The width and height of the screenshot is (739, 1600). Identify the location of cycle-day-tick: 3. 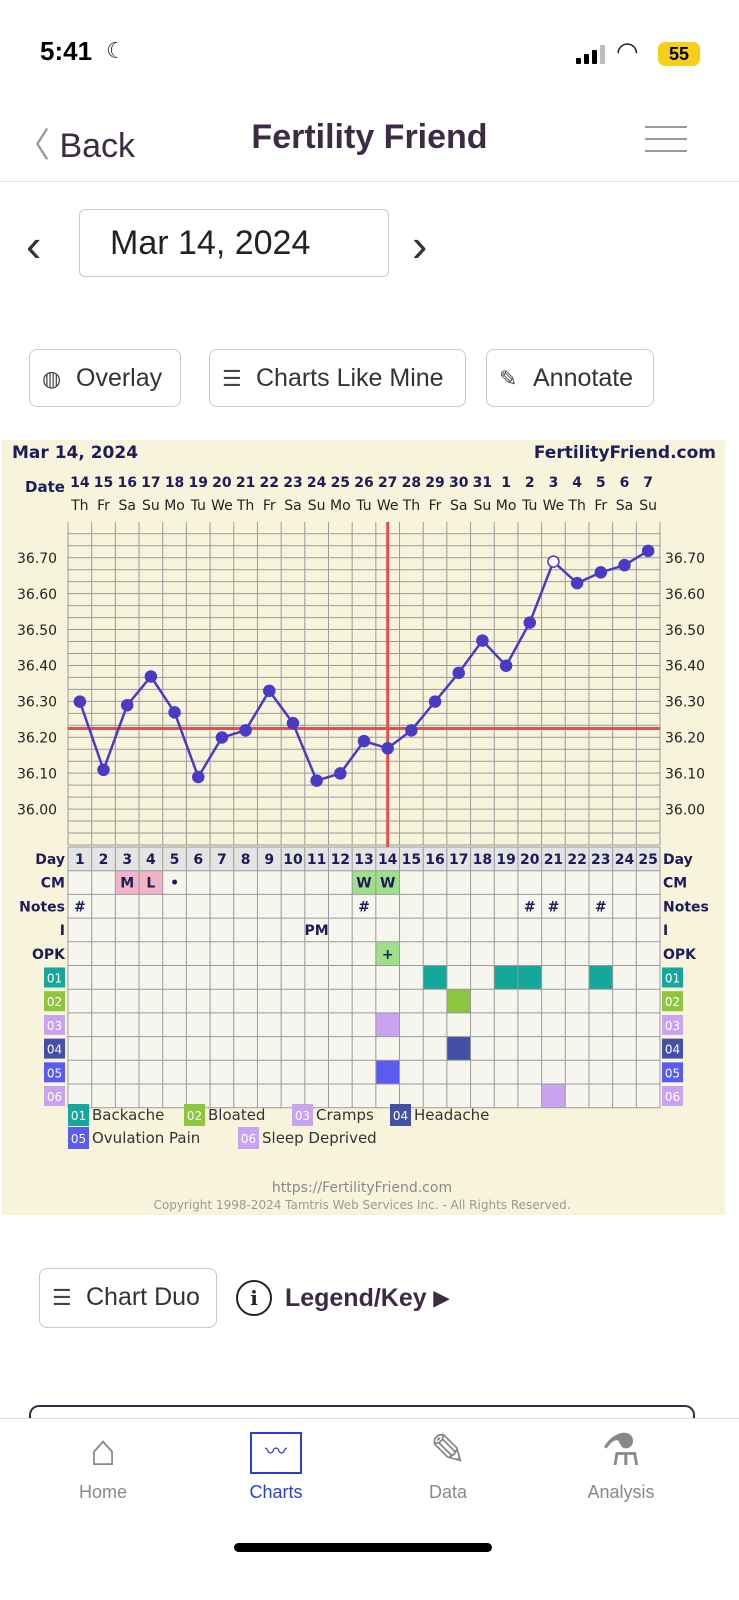
(127, 860).